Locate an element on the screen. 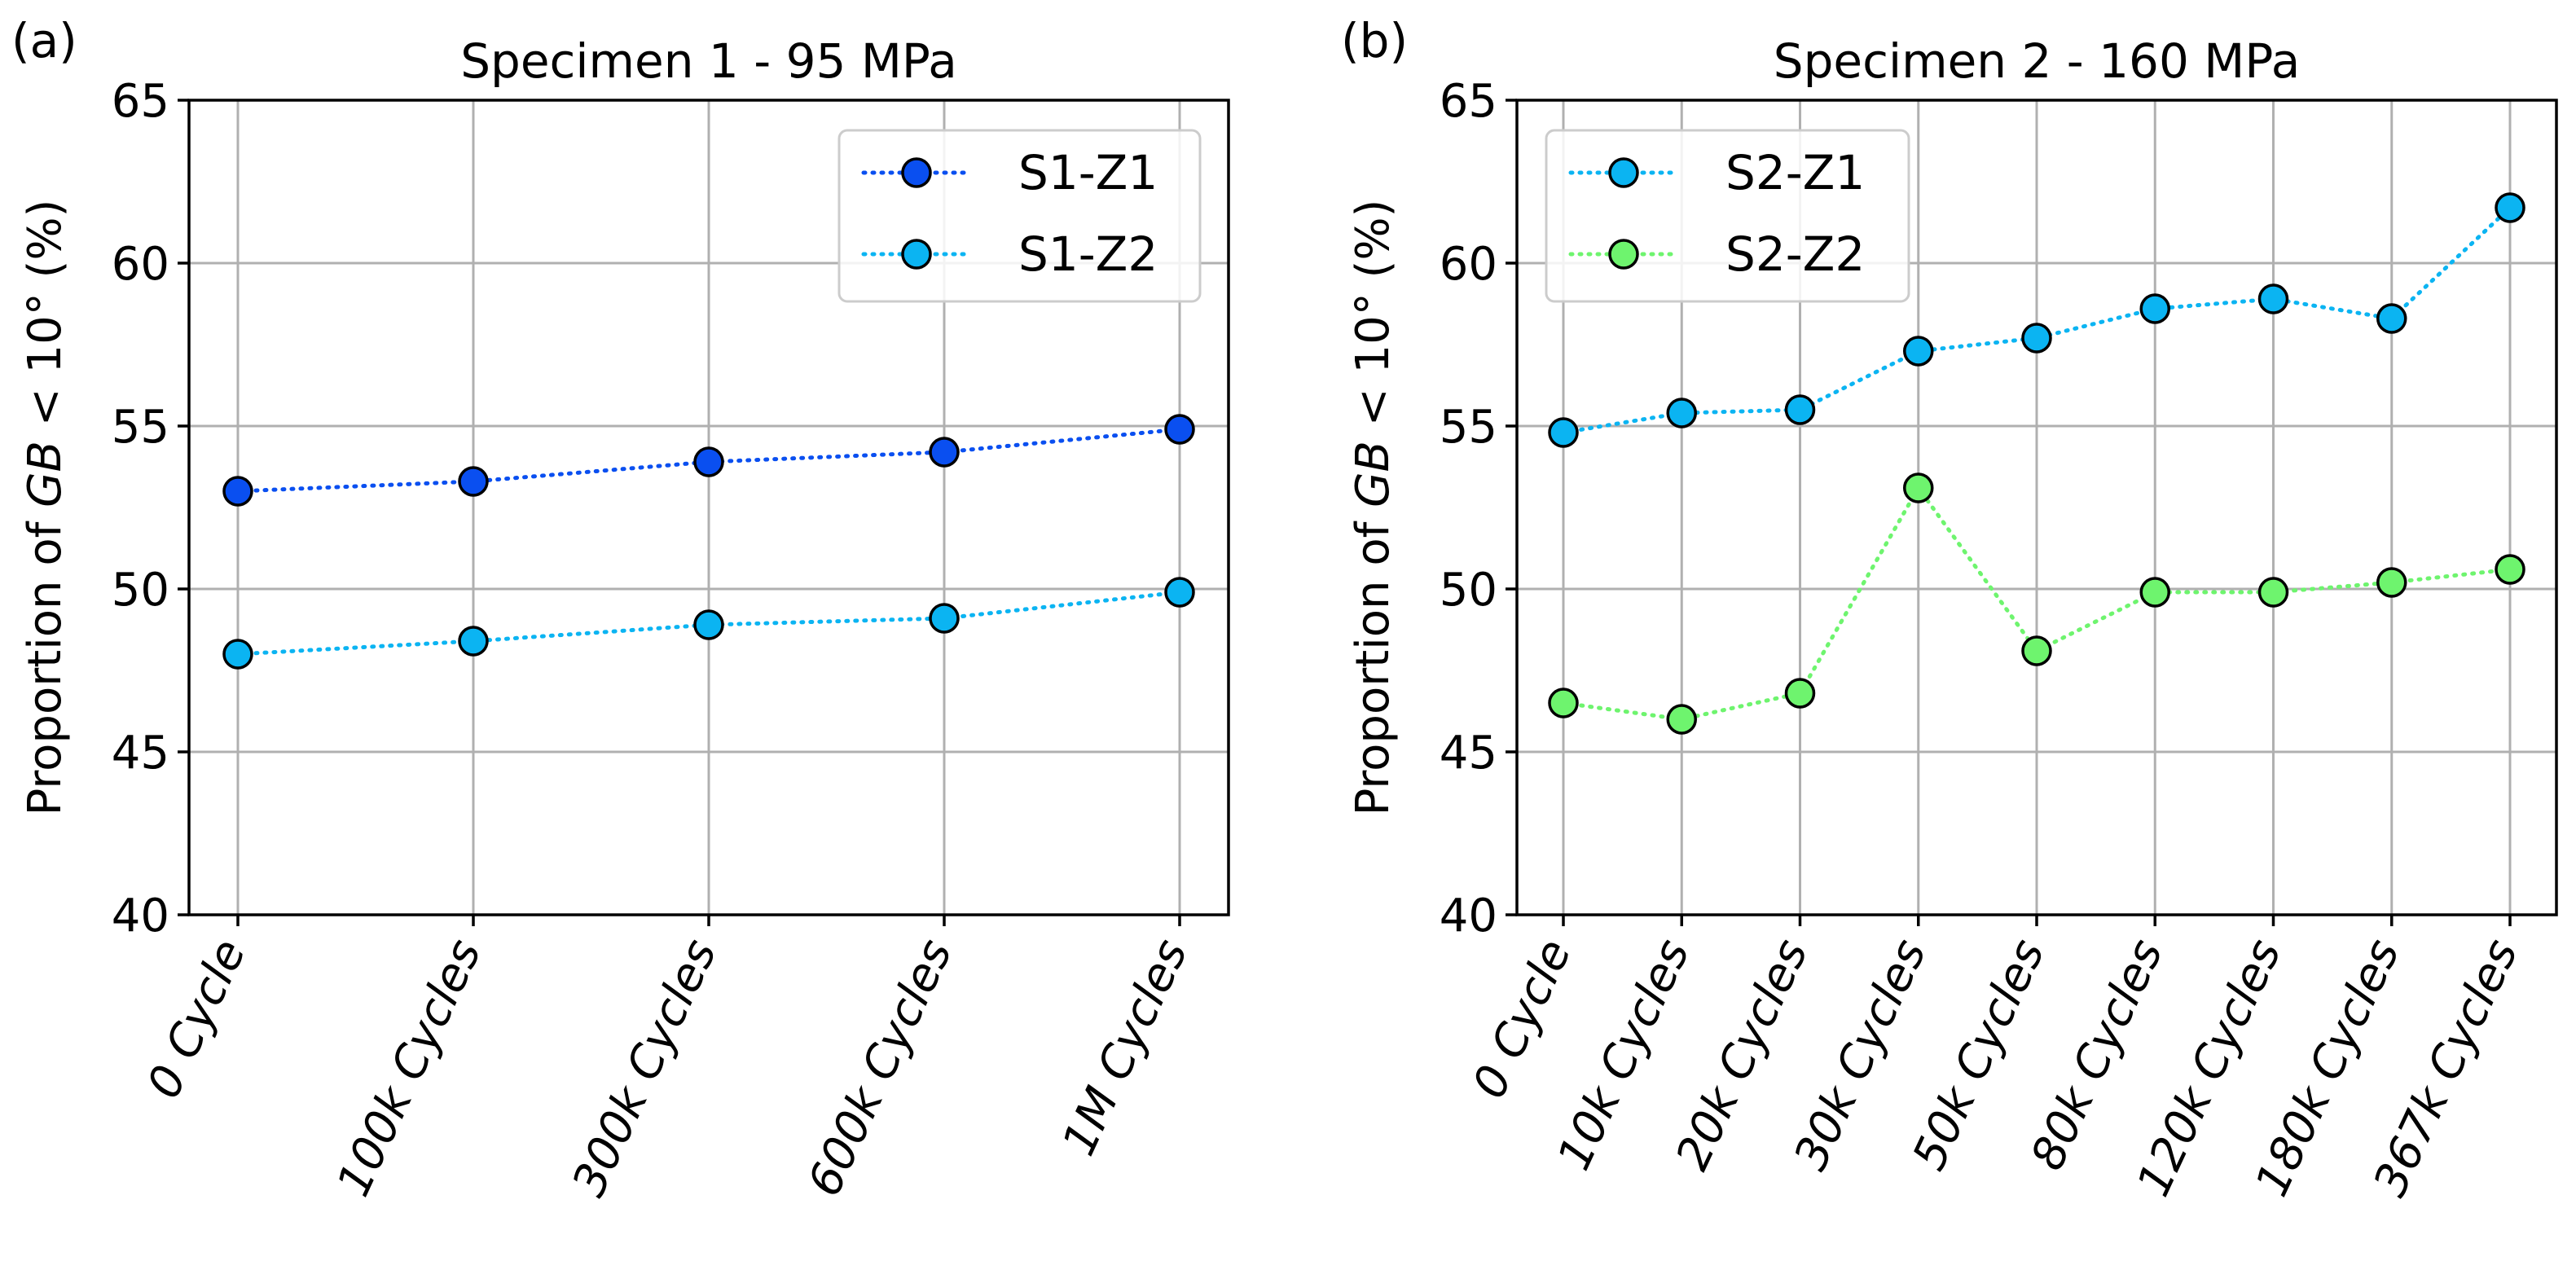  chart-title: Specimen 1 - 95 MPa is located at coordinates (708, 61).